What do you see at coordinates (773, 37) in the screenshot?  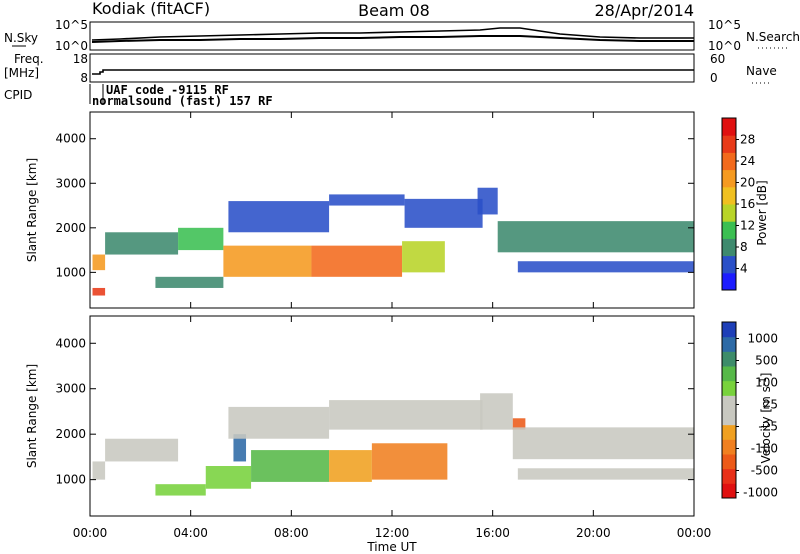 I see `noise-right-label: N.Search` at bounding box center [773, 37].